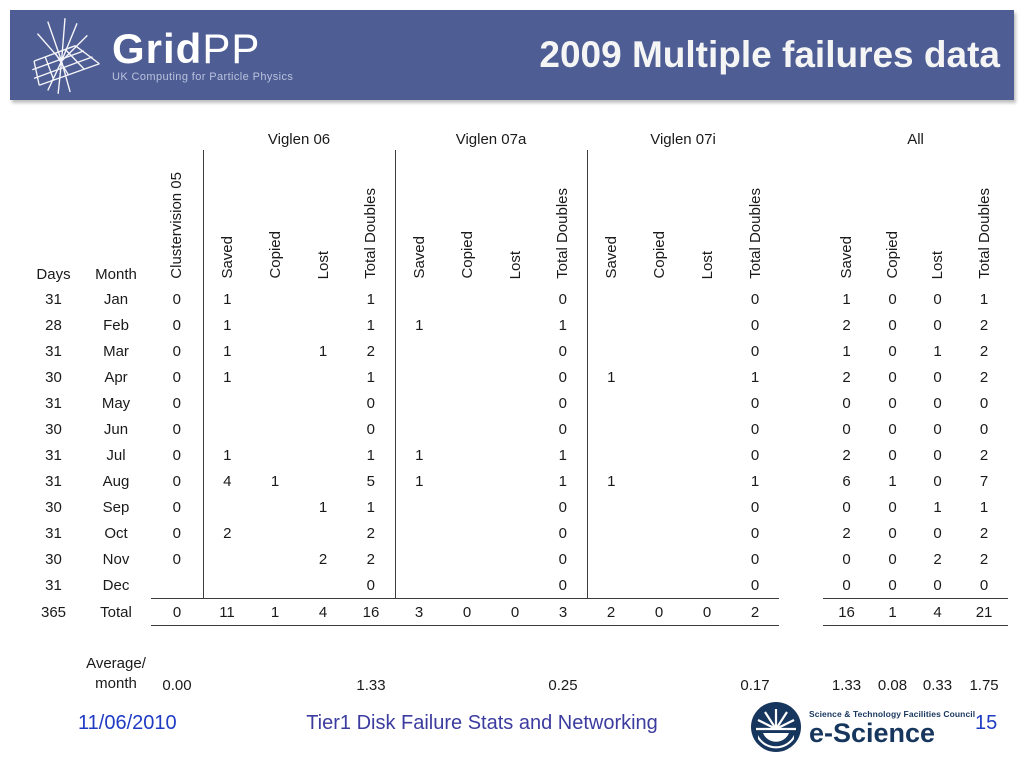 The height and width of the screenshot is (768, 1024). What do you see at coordinates (517, 377) in the screenshot?
I see `table-row: 30 Apr 0 1 1 0 1 1 2 0 0 2` at bounding box center [517, 377].